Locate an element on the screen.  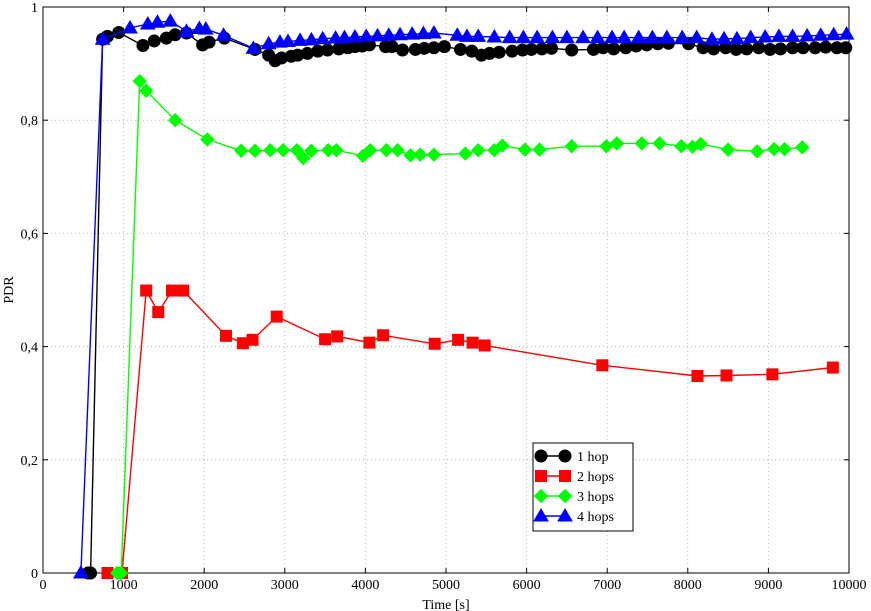
legend-label: 1 hop is located at coordinates (593, 457).